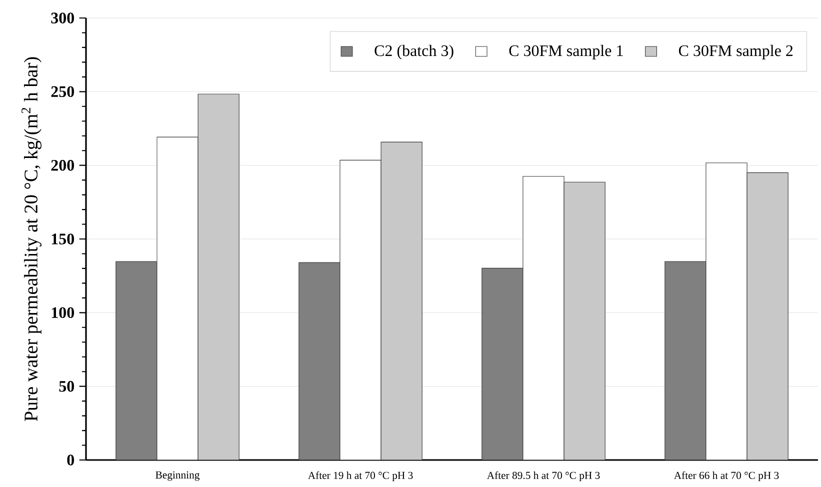  I want to click on x-tick-label: After 89.5 h at 70 °C pH 3, so click(543, 476).